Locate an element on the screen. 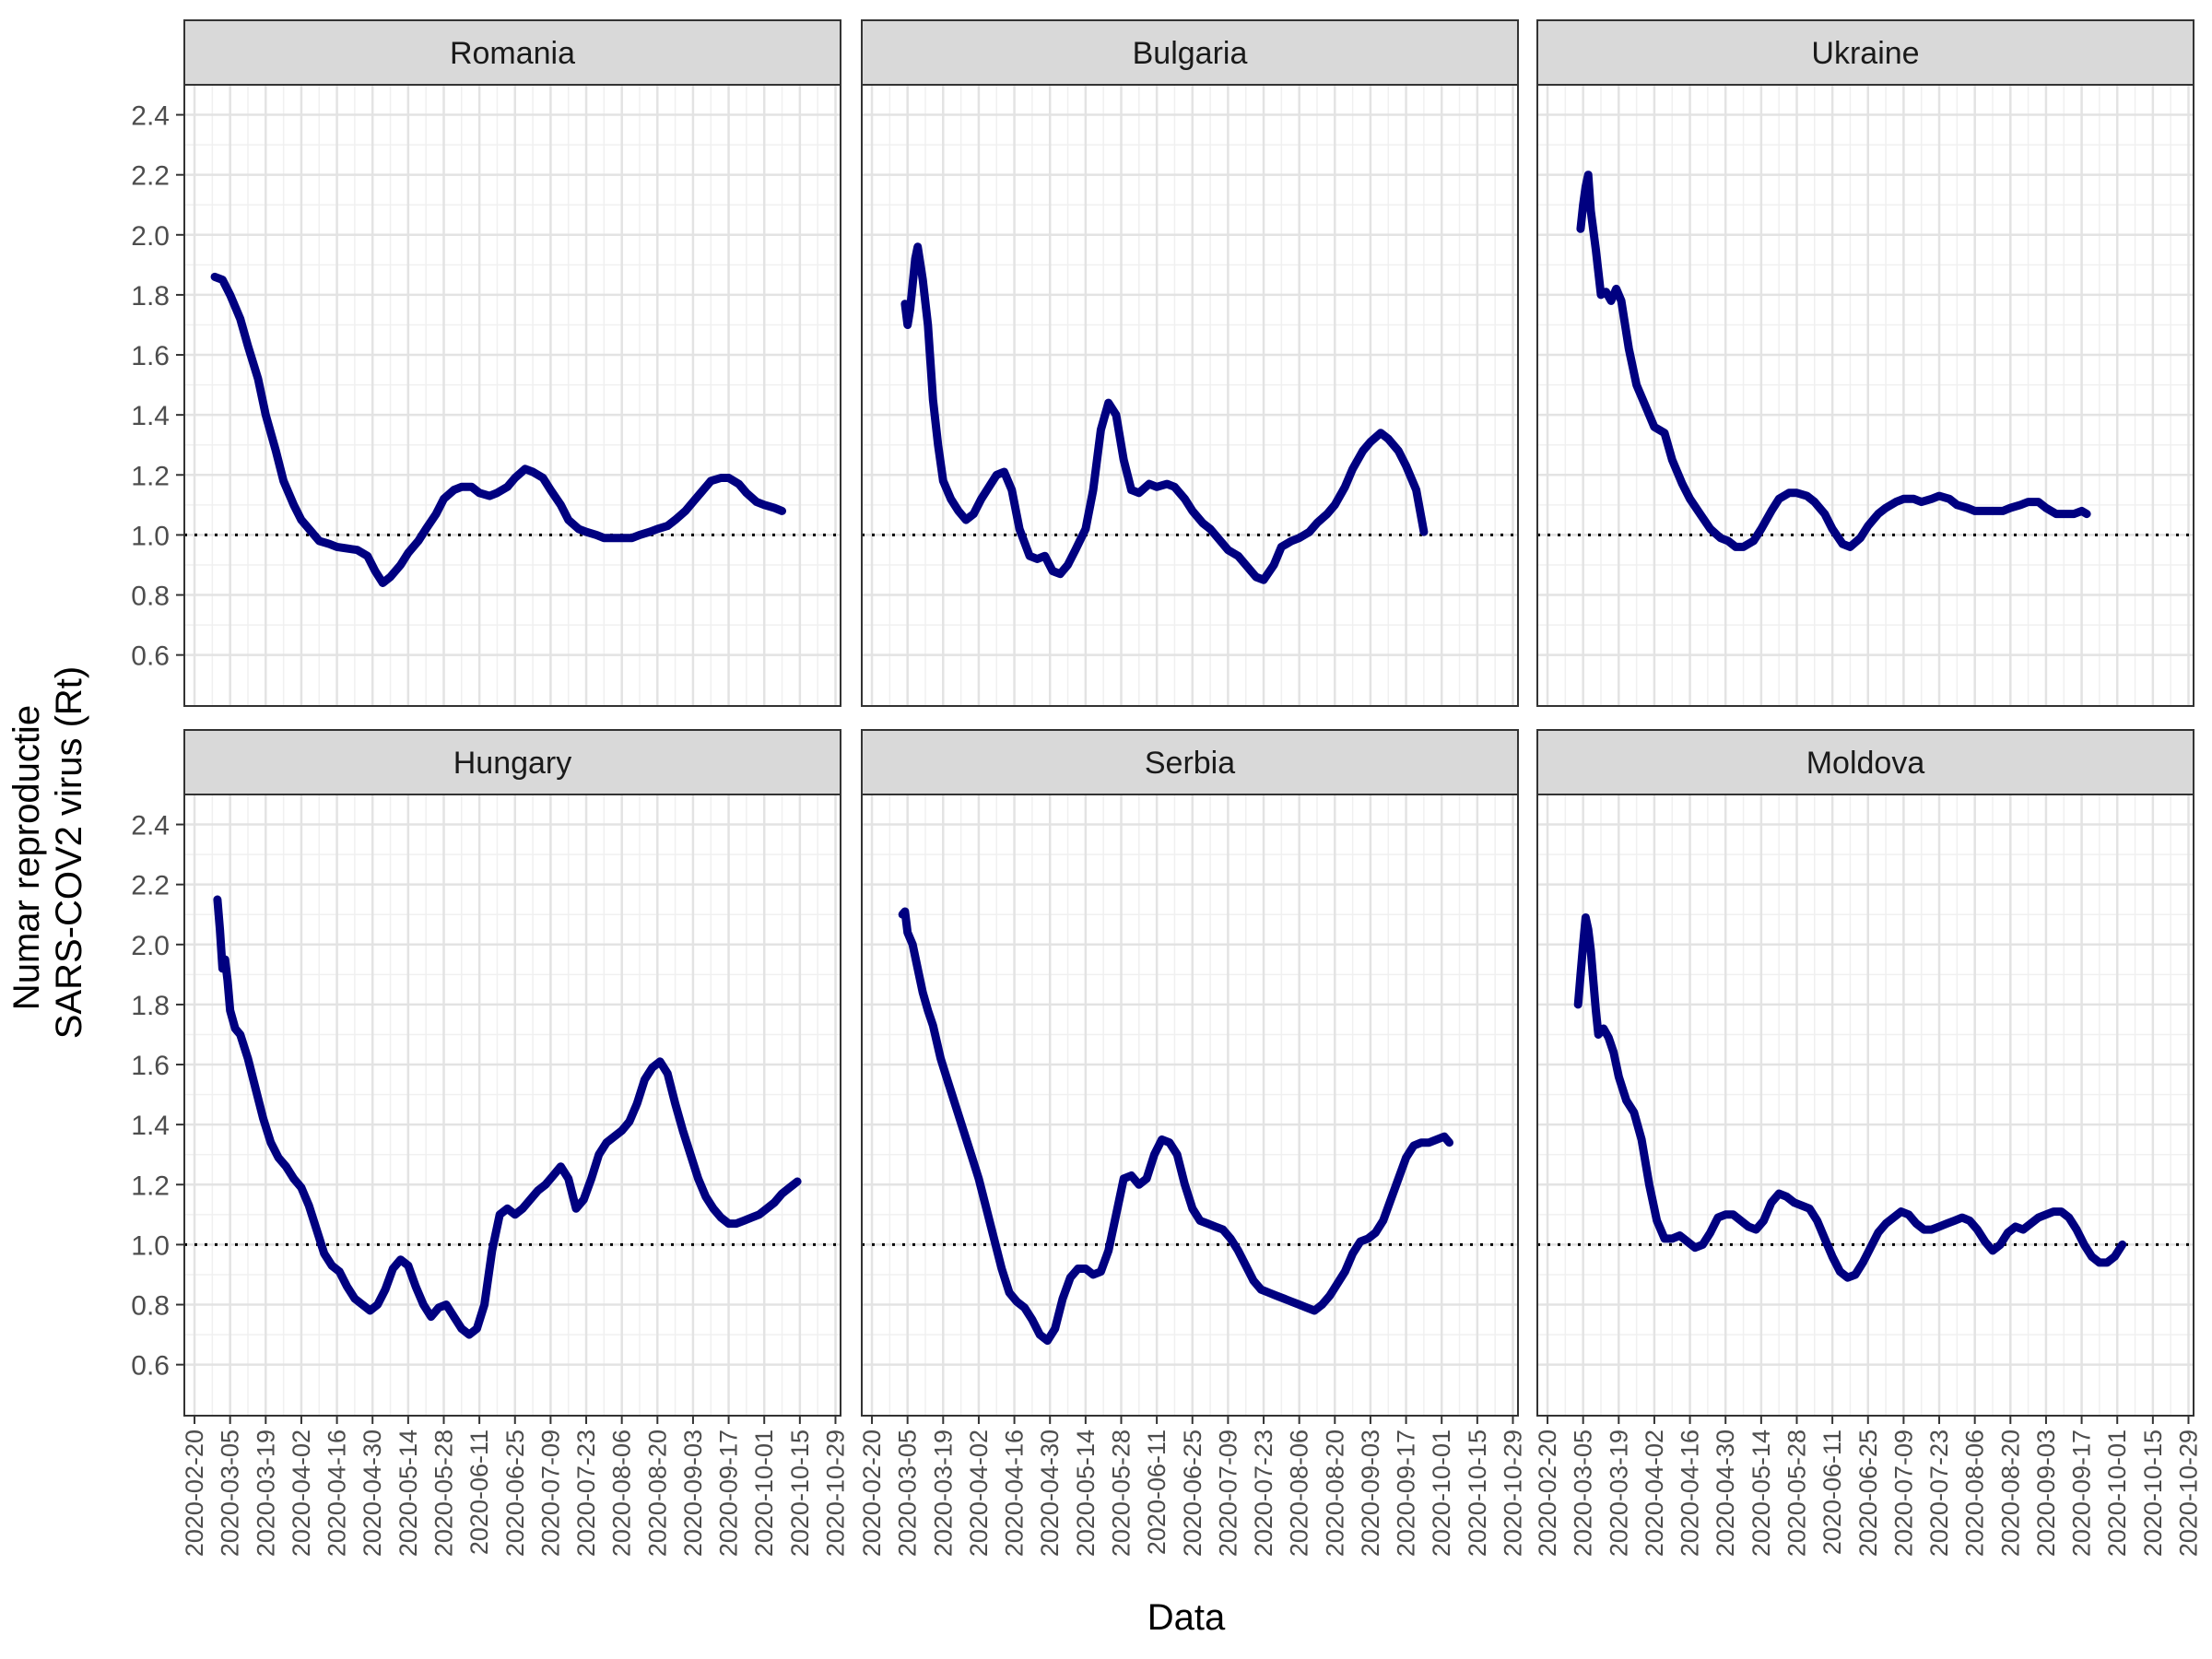 Image resolution: width=2212 pixels, height=1659 pixels. facet-panel-bulgaria: Bulgaria is located at coordinates (1190, 363).